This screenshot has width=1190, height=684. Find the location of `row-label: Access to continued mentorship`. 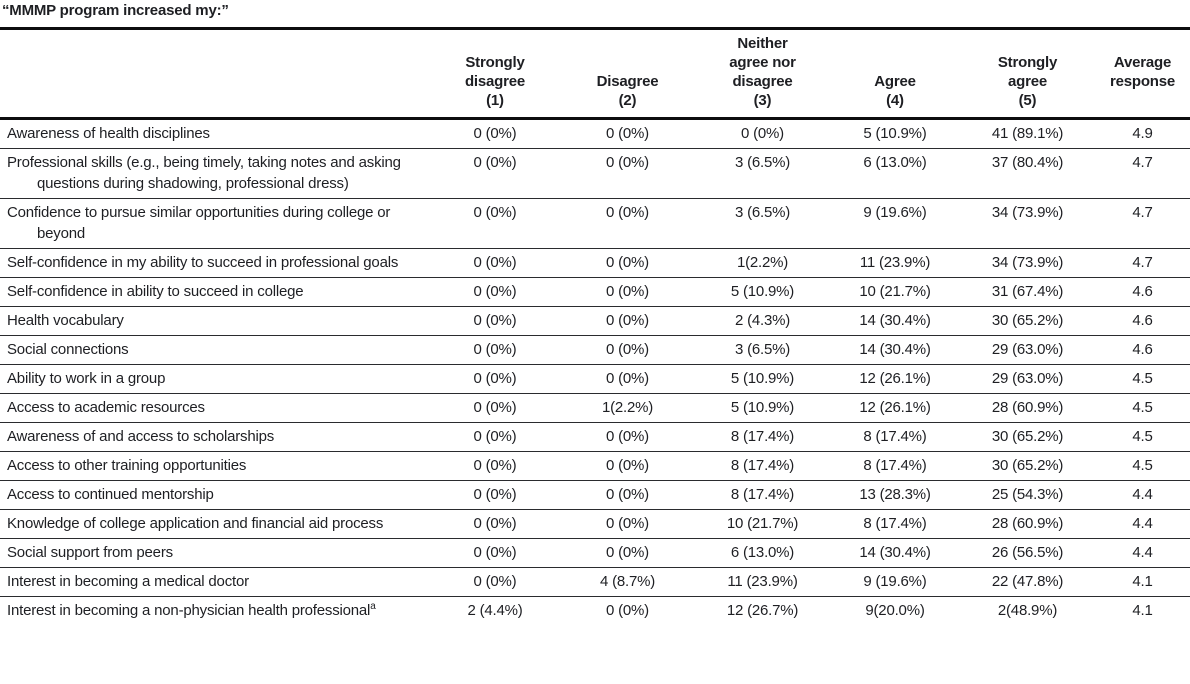

row-label: Access to continued mentorship is located at coordinates (215, 495).